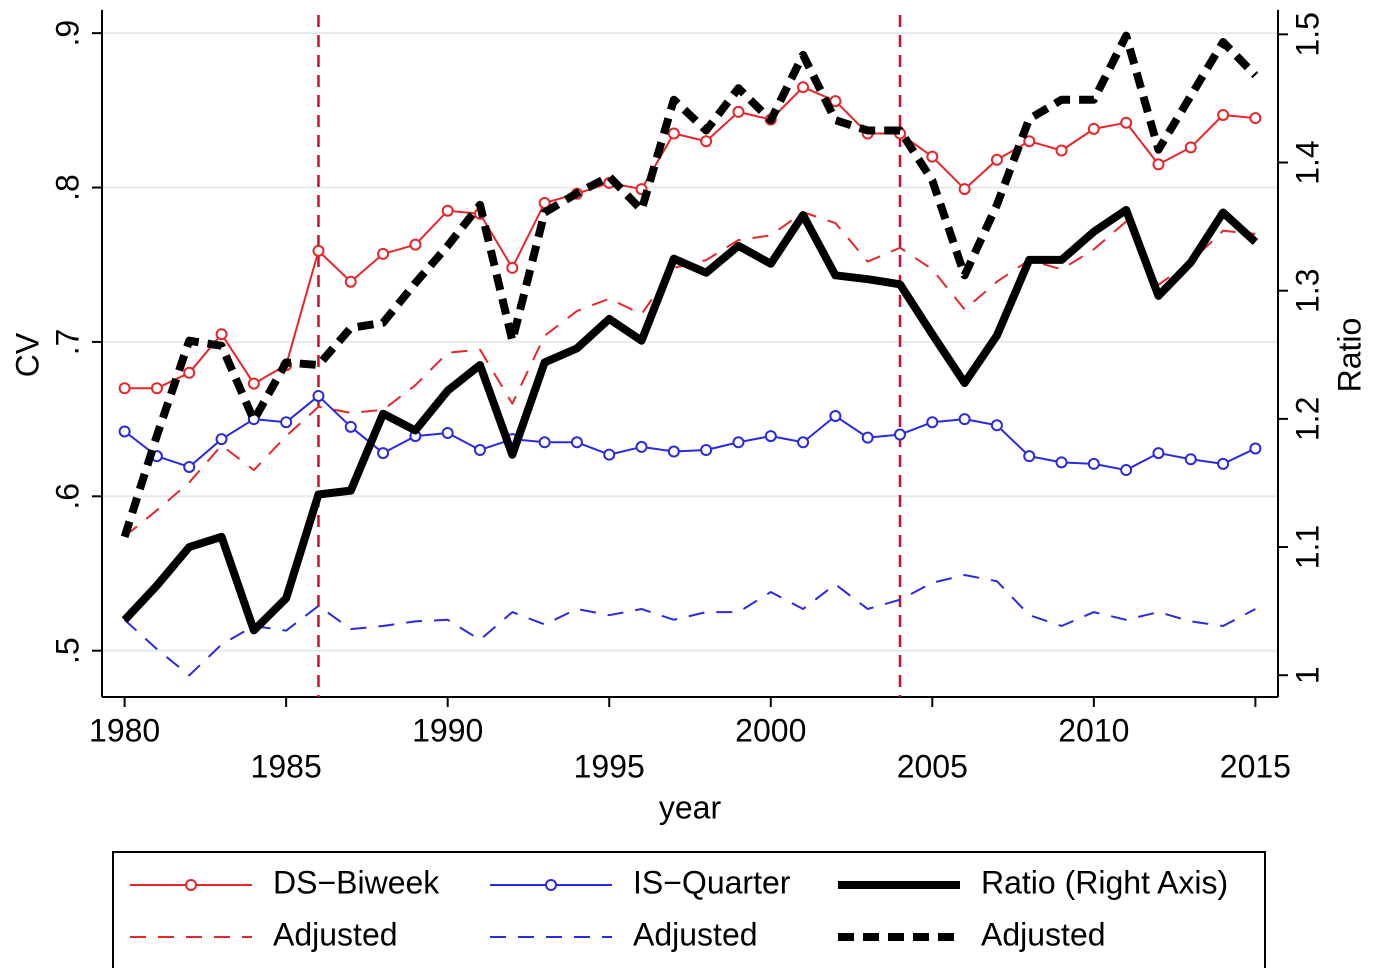  Describe the element at coordinates (124, 730) in the screenshot. I see `x-tick-label: 1980` at that location.